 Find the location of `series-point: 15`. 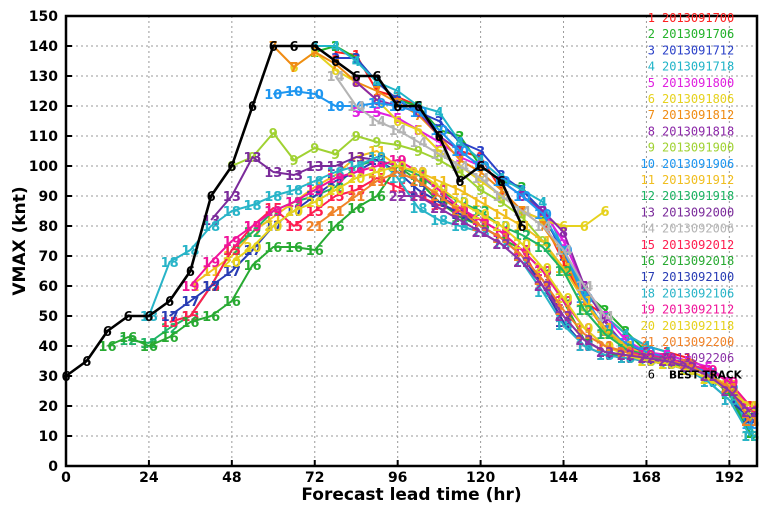

series-point: 15 is located at coordinates (315, 212).